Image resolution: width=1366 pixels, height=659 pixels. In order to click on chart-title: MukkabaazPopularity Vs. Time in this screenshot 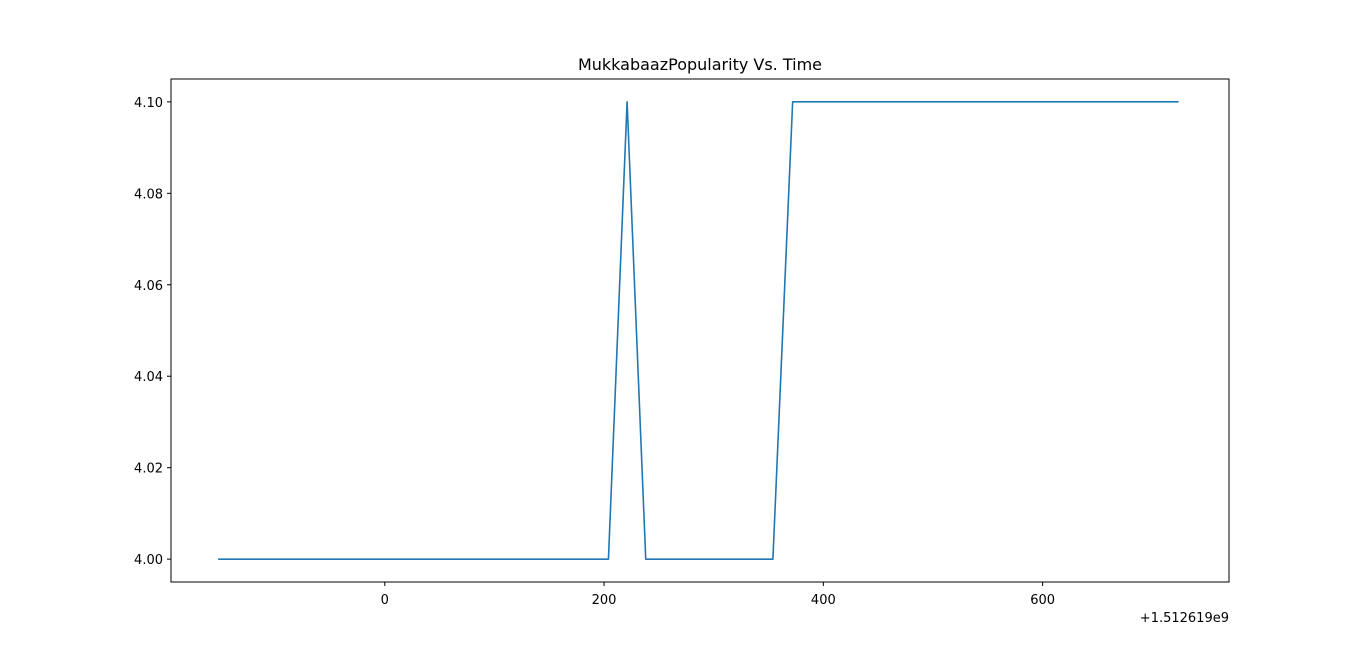, I will do `click(700, 64)`.